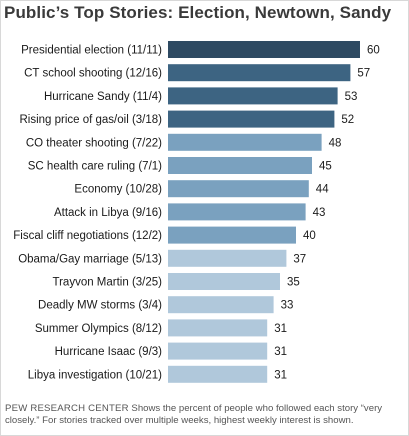 The width and height of the screenshot is (409, 436). Describe the element at coordinates (98, 329) in the screenshot. I see `category-label: Summer Olympics (8/12)` at that location.